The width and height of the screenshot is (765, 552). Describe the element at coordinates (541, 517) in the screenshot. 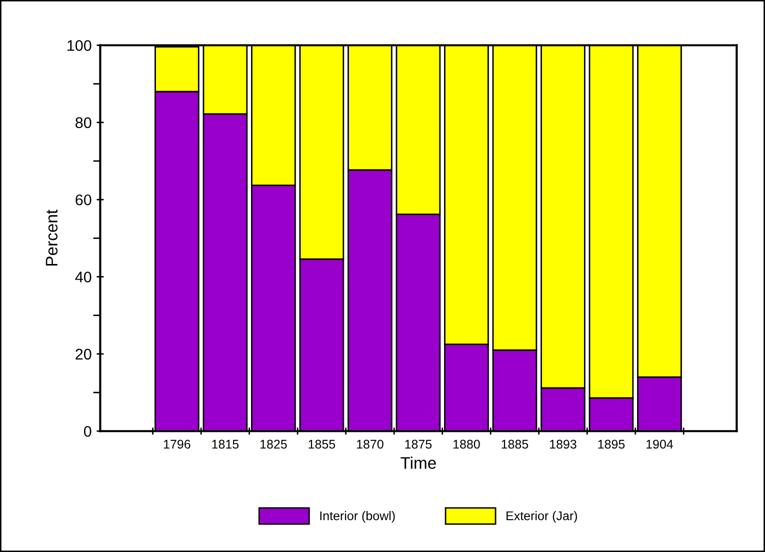

I see `legend-label: Exterior (Jar)` at that location.